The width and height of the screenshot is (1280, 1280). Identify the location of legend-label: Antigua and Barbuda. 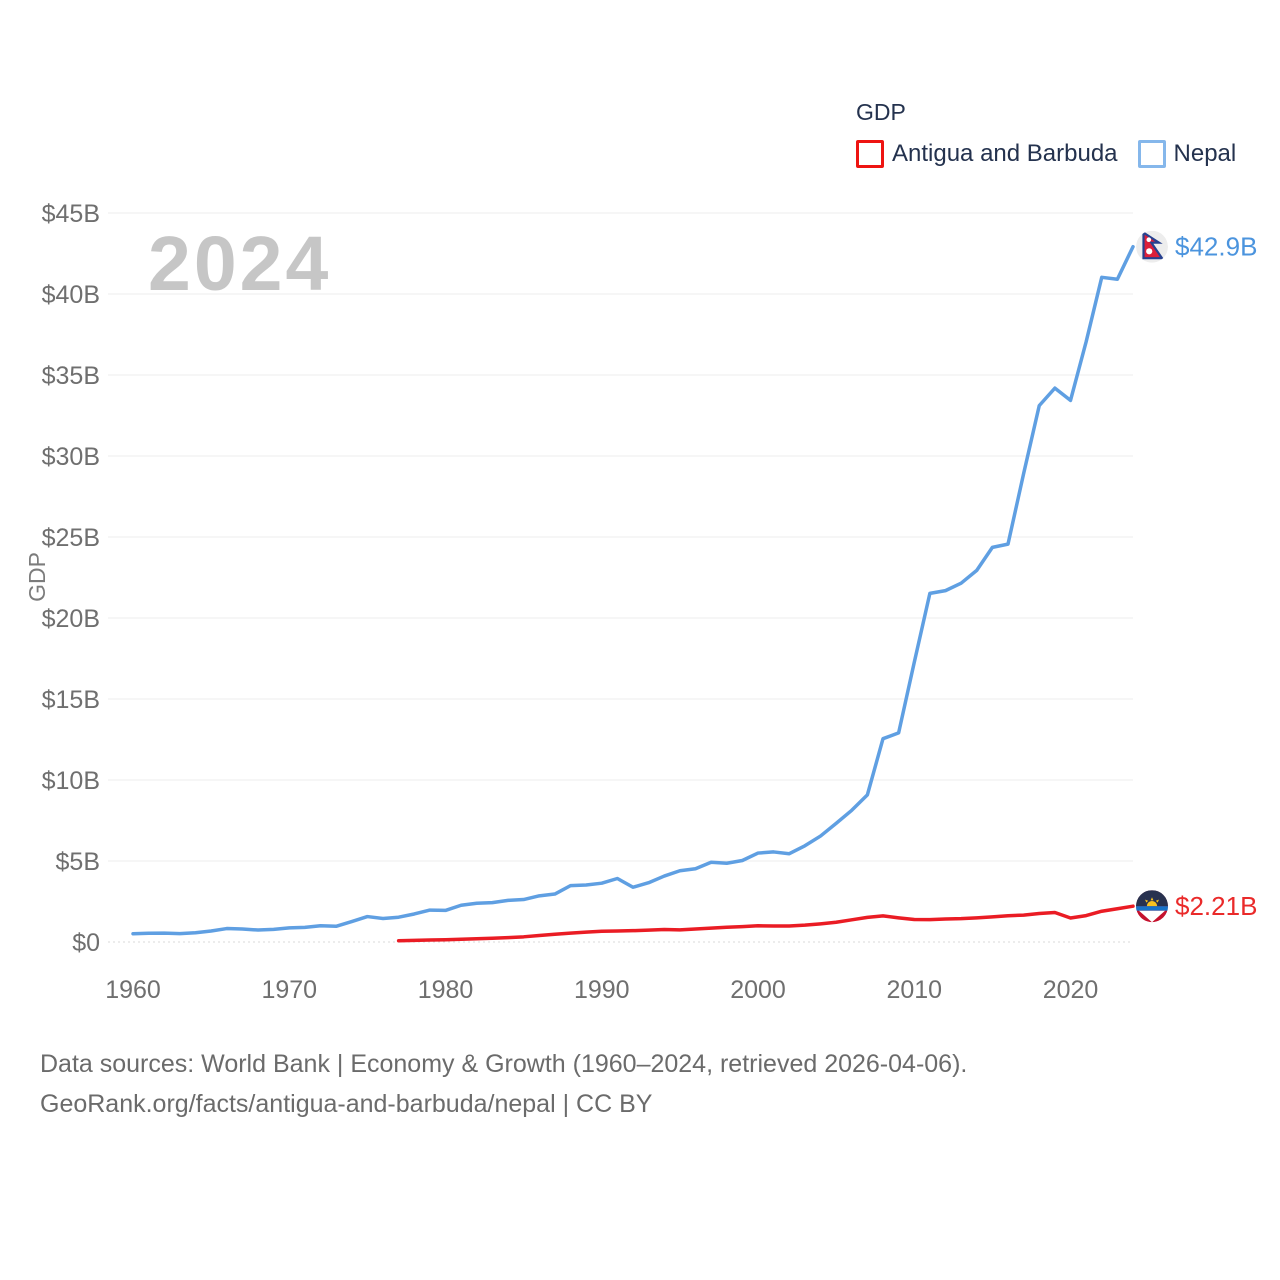
(1005, 153).